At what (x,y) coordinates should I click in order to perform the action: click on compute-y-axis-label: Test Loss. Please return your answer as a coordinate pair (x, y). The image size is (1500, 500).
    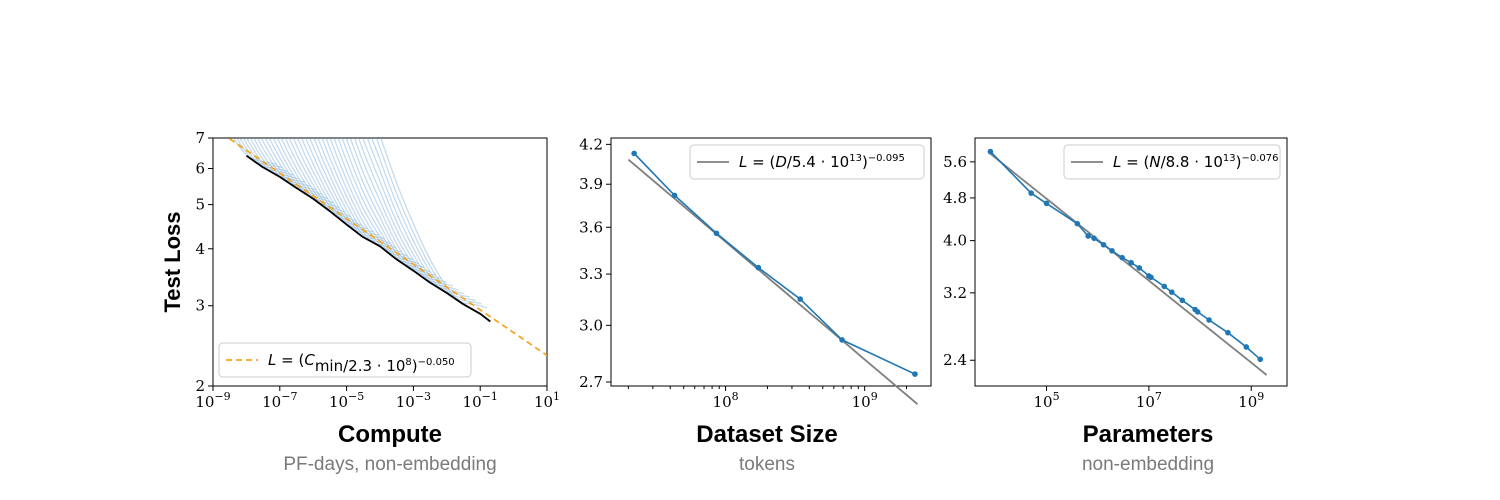
    Looking at the image, I should click on (172, 261).